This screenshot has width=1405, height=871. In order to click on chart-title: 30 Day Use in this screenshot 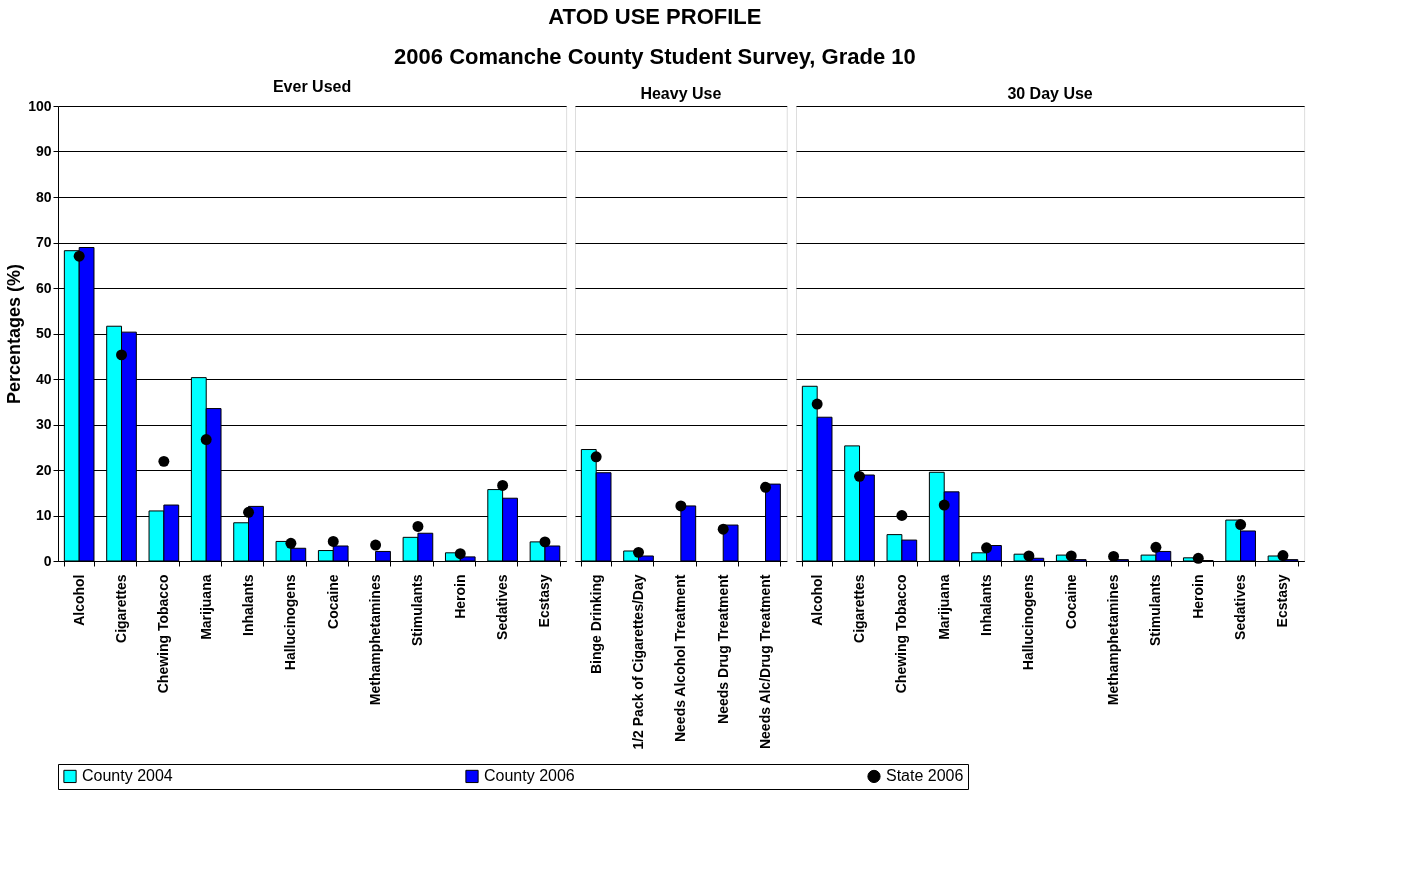, I will do `click(1050, 93)`.